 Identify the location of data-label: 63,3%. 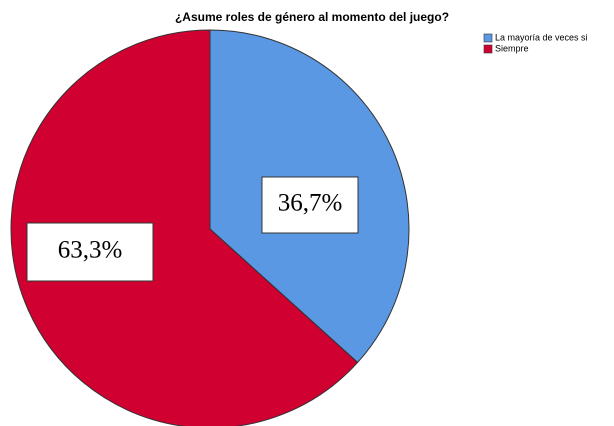
(90, 250).